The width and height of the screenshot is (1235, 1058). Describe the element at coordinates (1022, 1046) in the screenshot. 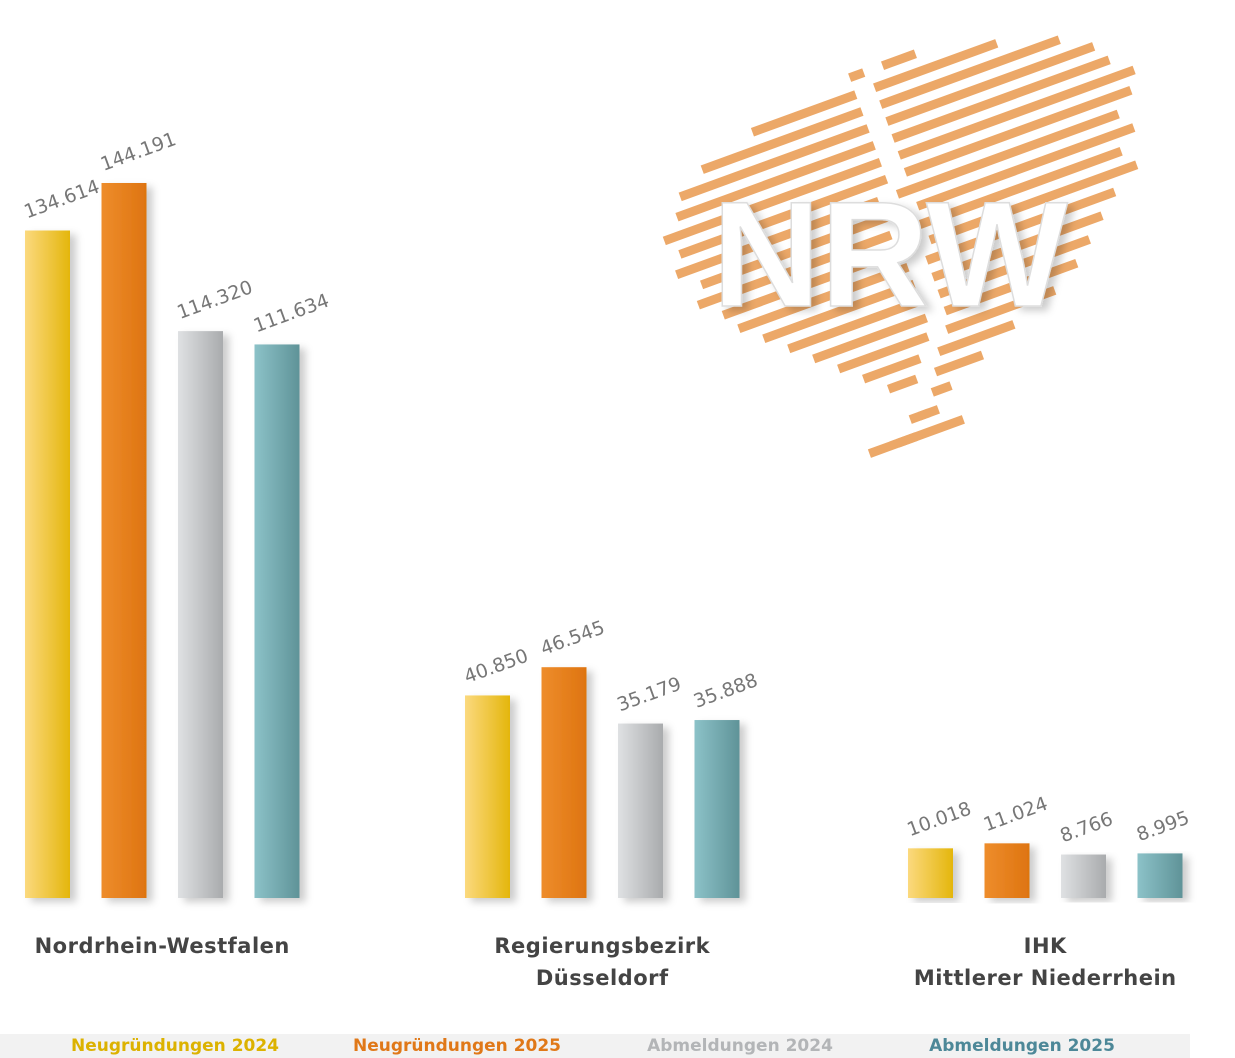

I see `legend-entry: Abmeldungen 2025` at that location.